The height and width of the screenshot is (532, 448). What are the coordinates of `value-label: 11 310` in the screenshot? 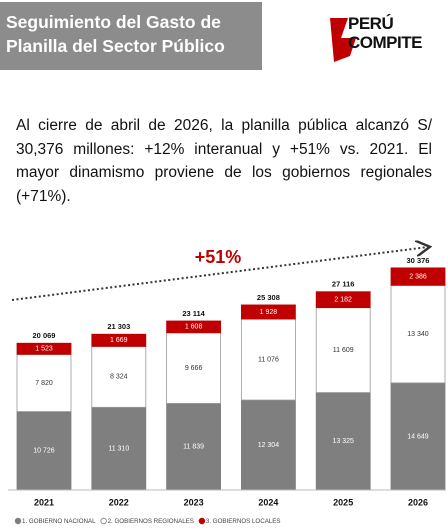 It's located at (118, 448).